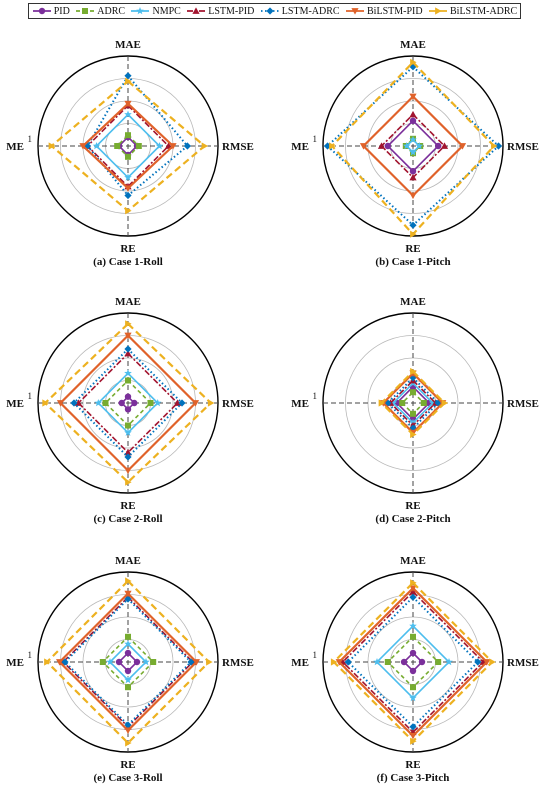 The width and height of the screenshot is (550, 795). What do you see at coordinates (395, 11) in the screenshot?
I see `legend-label: BiLSTM-PID` at bounding box center [395, 11].